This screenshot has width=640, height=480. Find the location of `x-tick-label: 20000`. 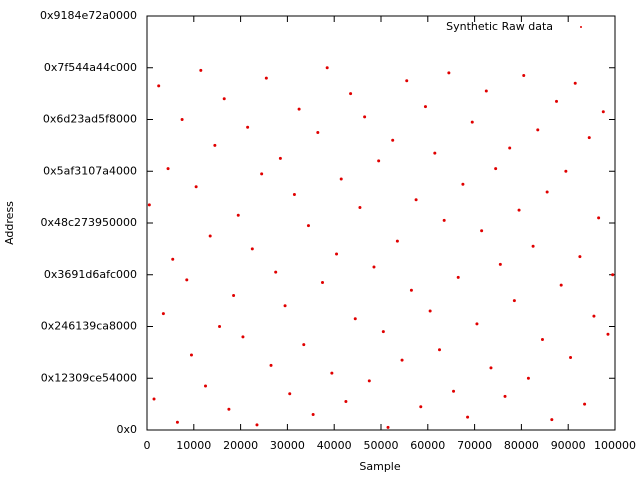

x-tick-label: 20000 is located at coordinates (240, 445).